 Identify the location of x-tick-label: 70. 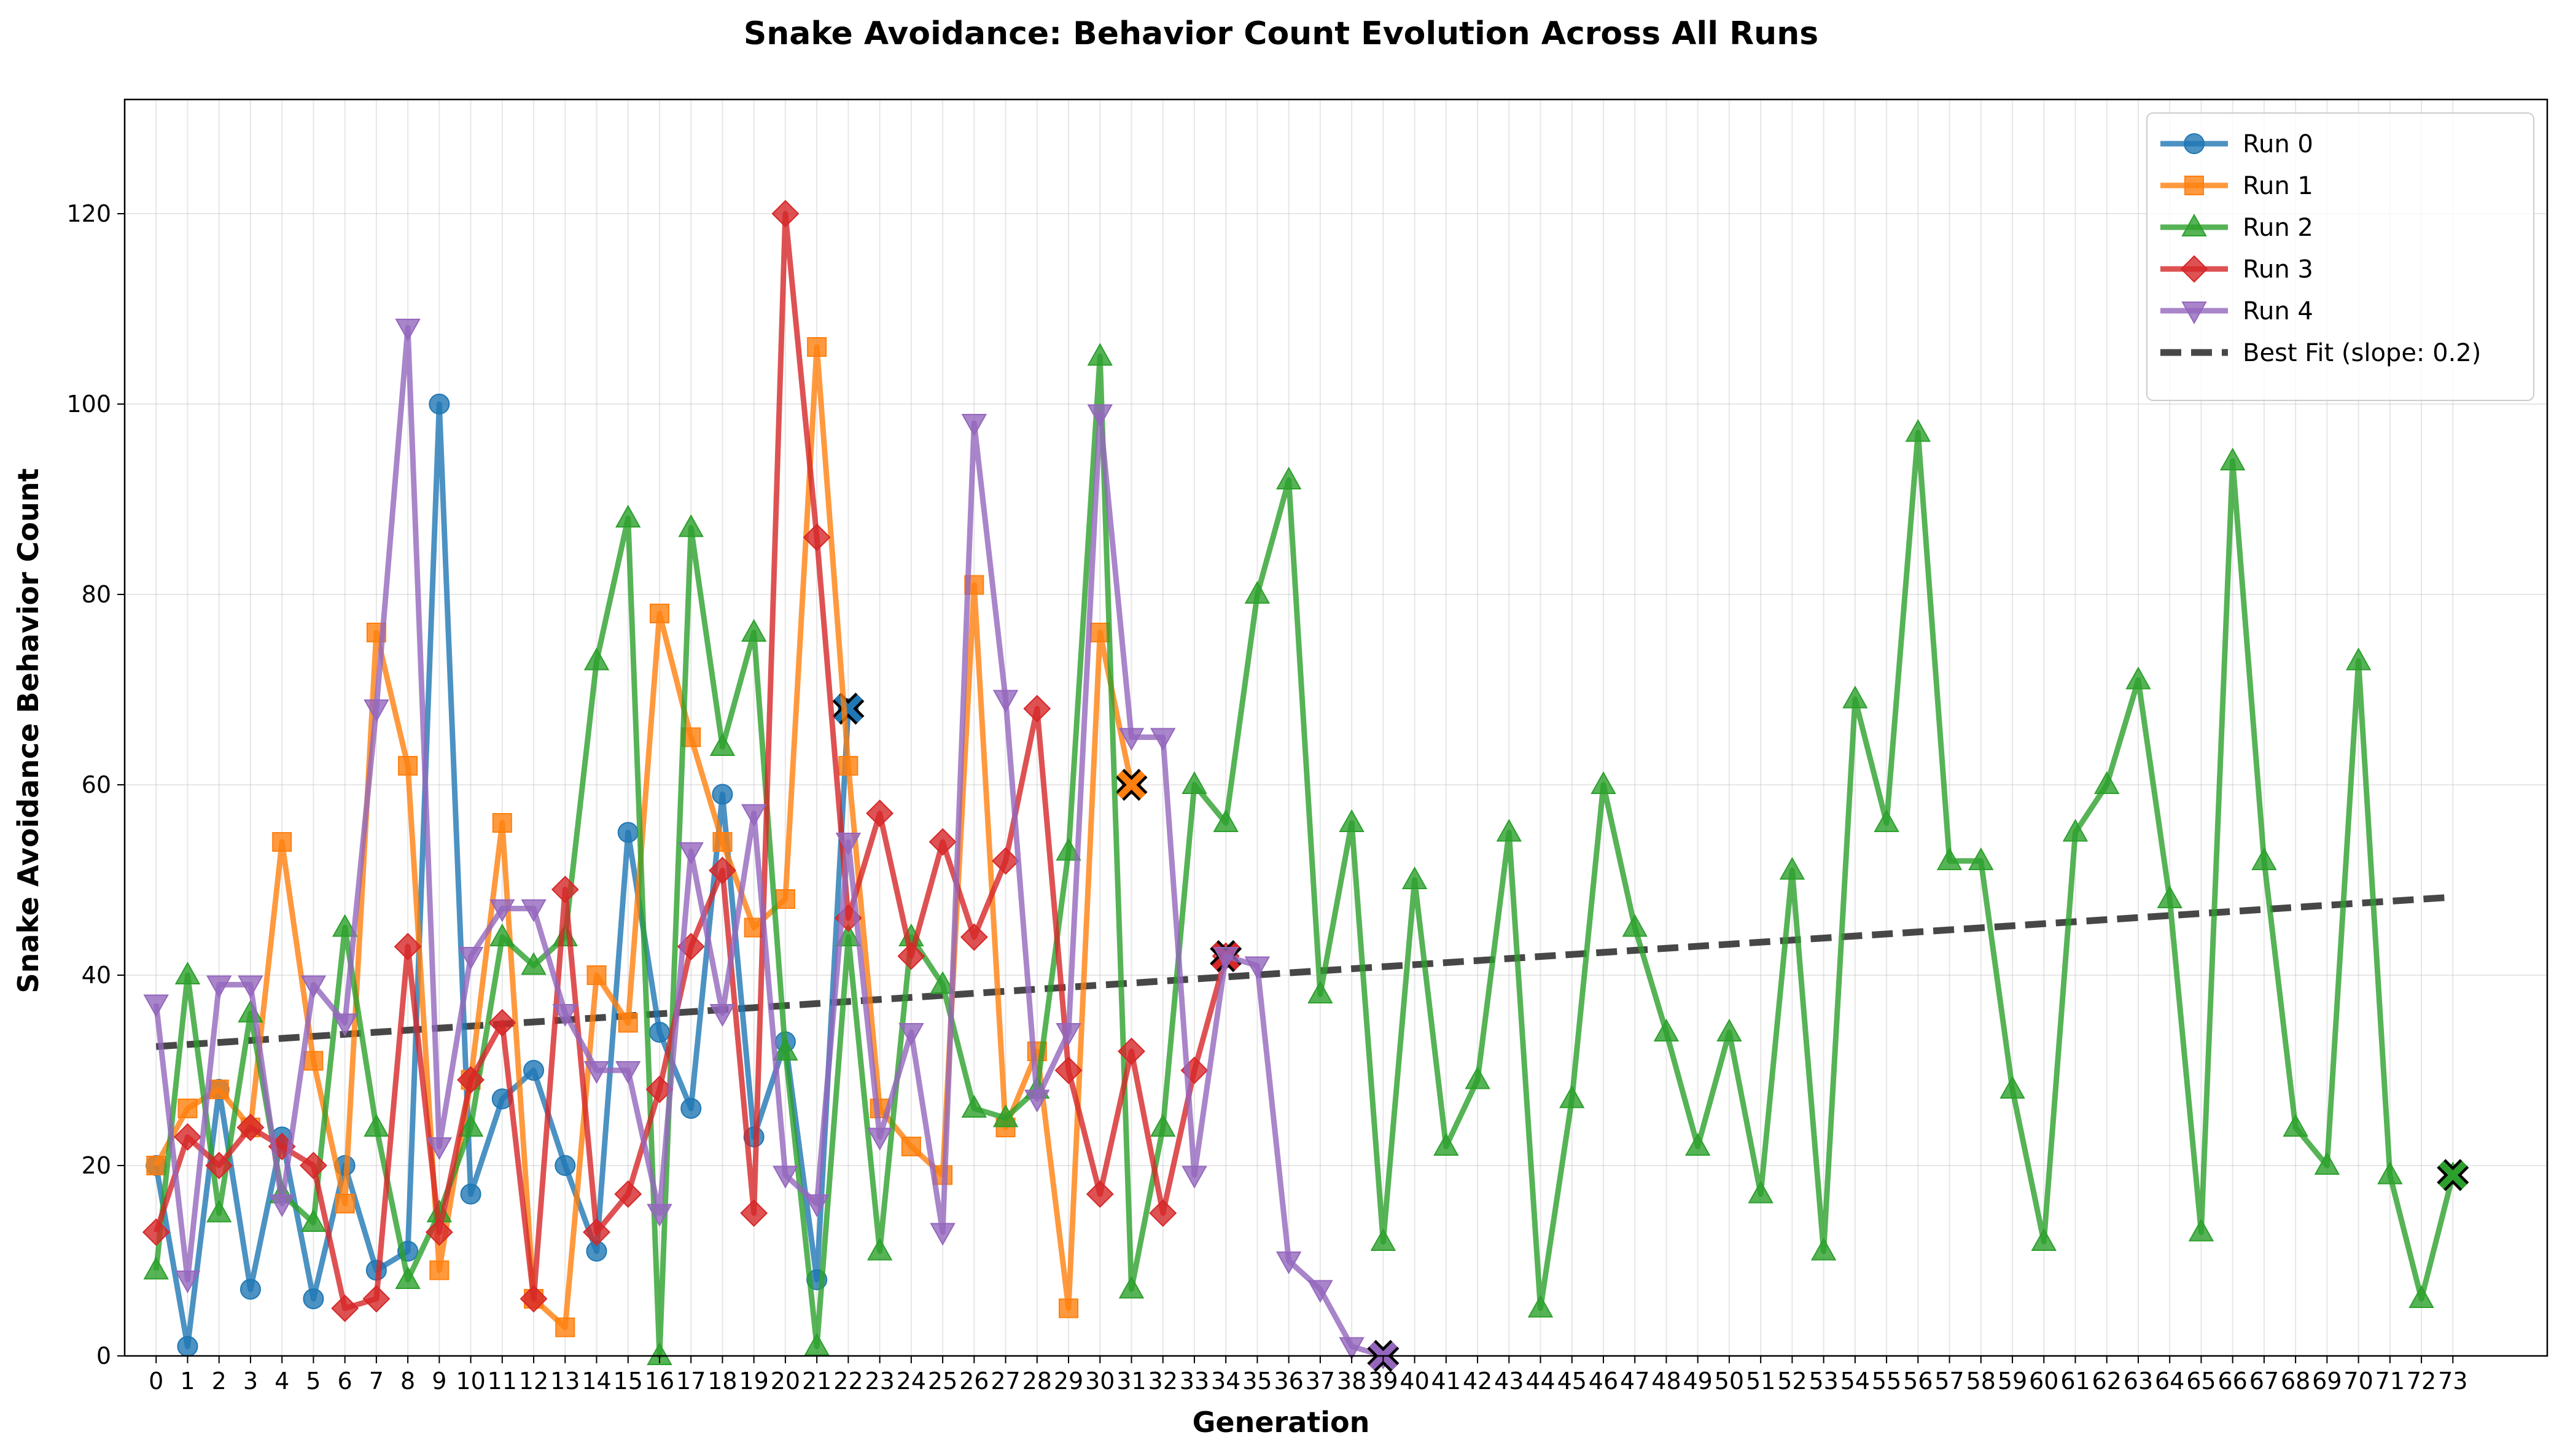
(2358, 1381).